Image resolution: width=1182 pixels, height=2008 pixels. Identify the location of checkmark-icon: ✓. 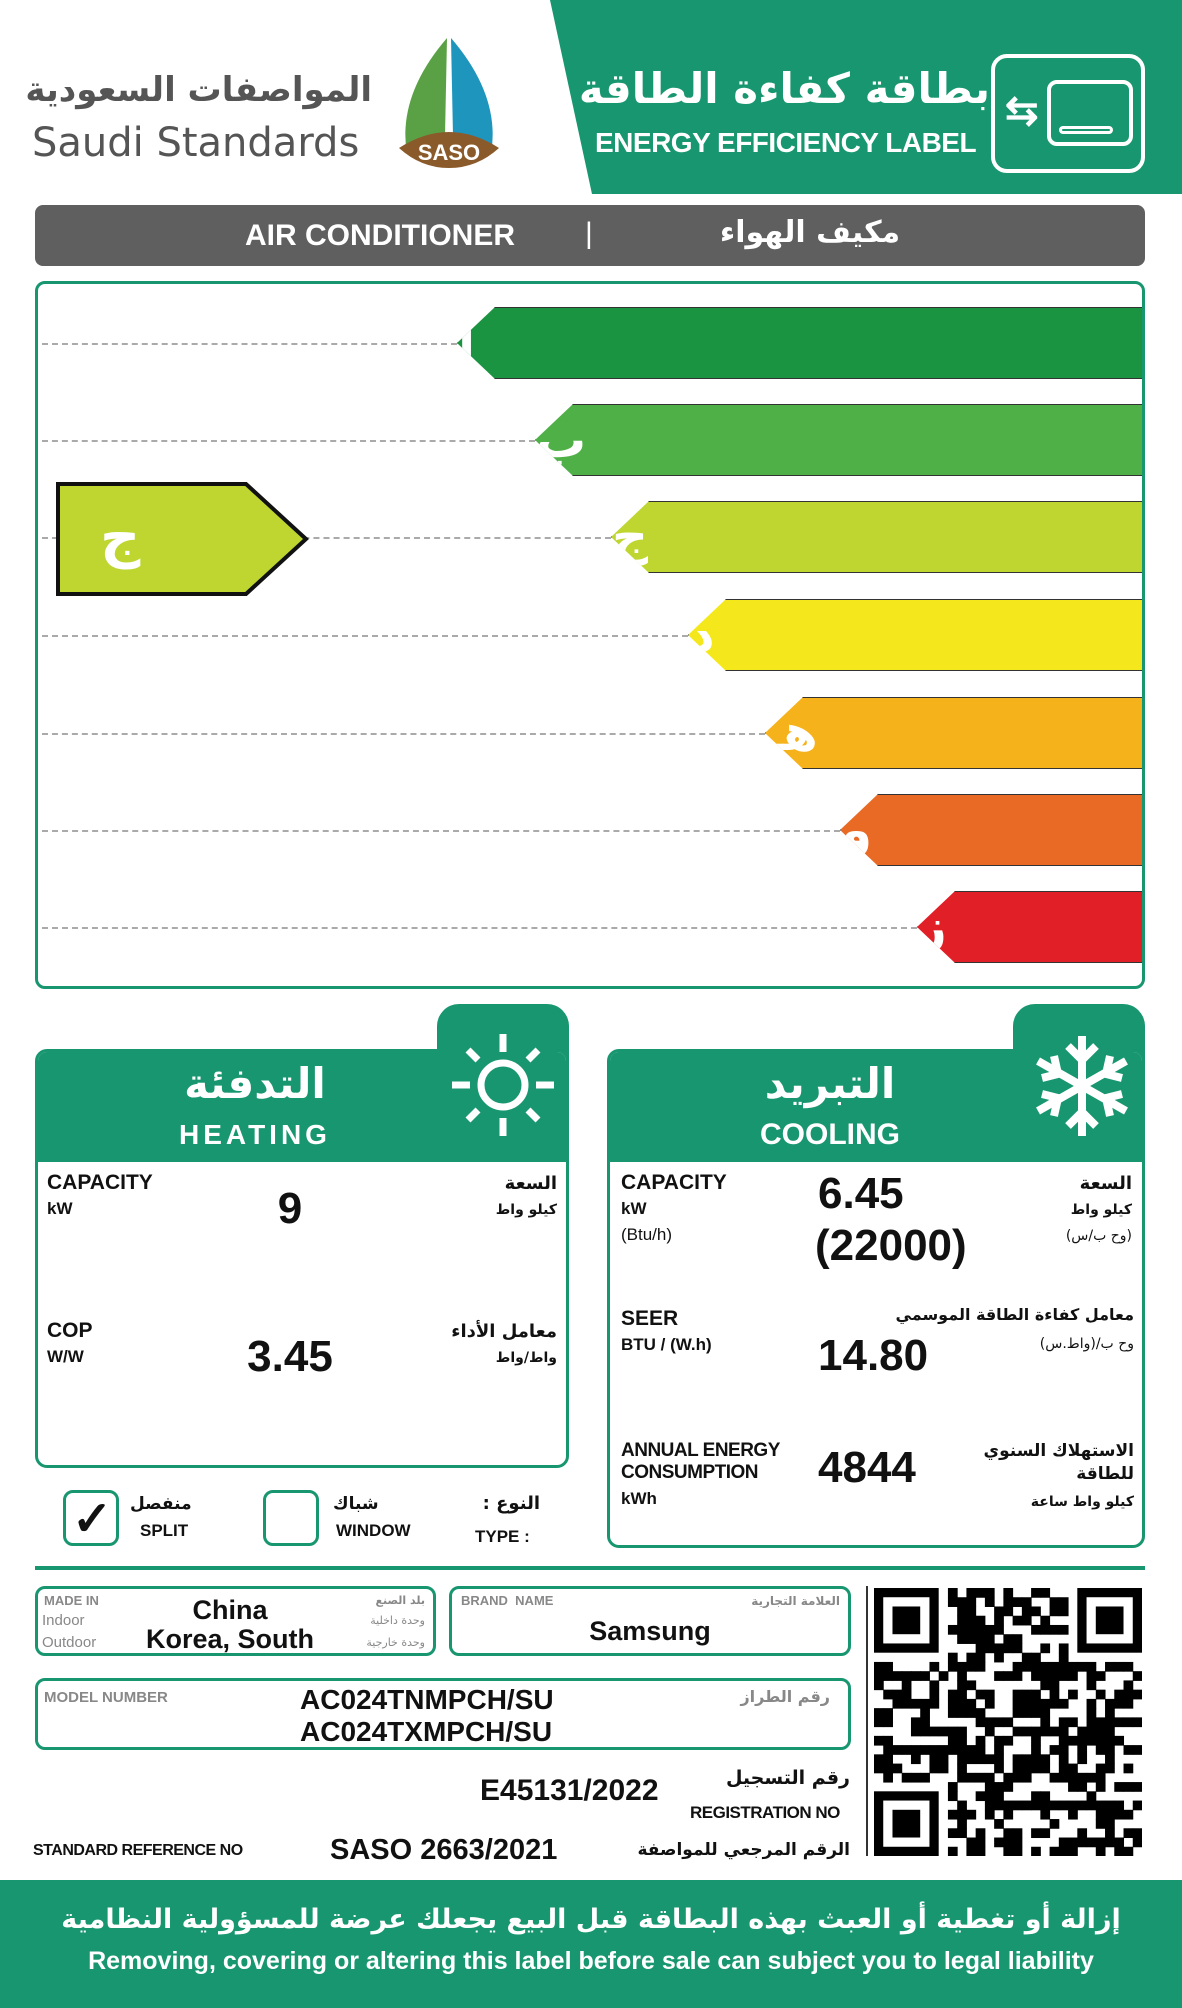
(92, 1519).